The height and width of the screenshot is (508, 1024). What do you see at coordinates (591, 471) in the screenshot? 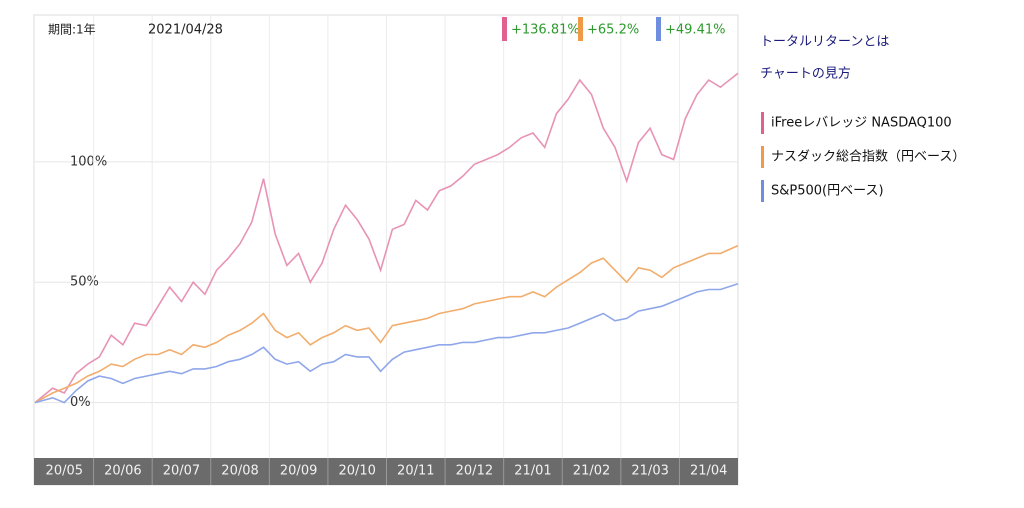
I see `x-tick-label: 21/02` at bounding box center [591, 471].